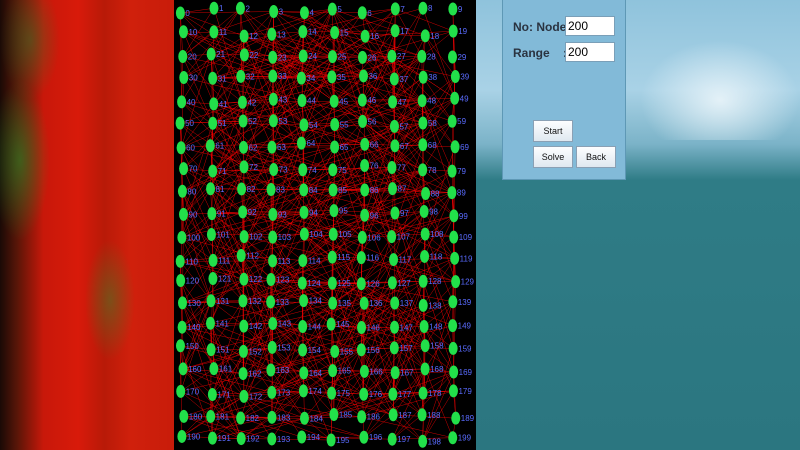 The image size is (800, 450). I want to click on node-label: 106, so click(374, 237).